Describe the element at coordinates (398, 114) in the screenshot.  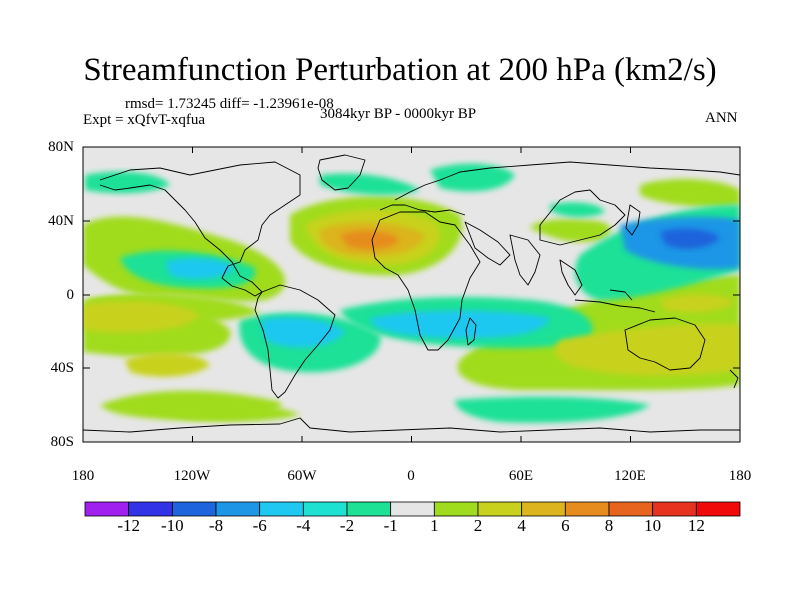
I see `time-period-label: 3084kyr BP - 0000kyr BP` at that location.